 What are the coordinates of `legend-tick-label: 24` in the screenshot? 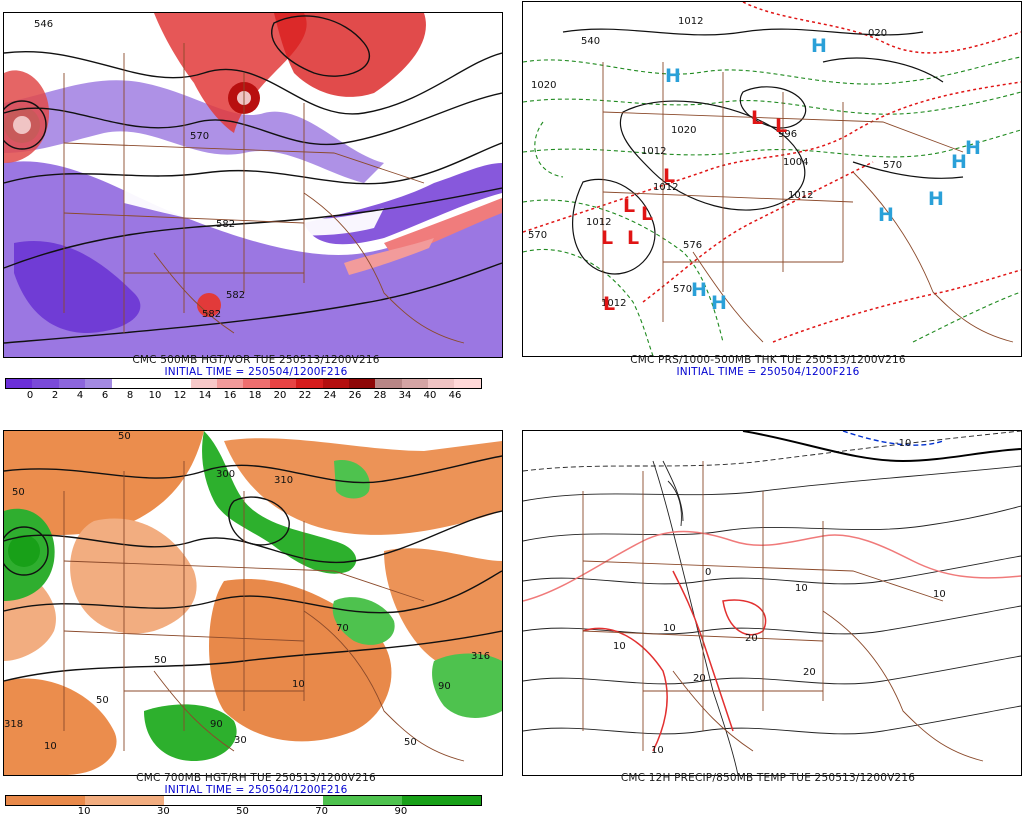 It's located at (330, 395).